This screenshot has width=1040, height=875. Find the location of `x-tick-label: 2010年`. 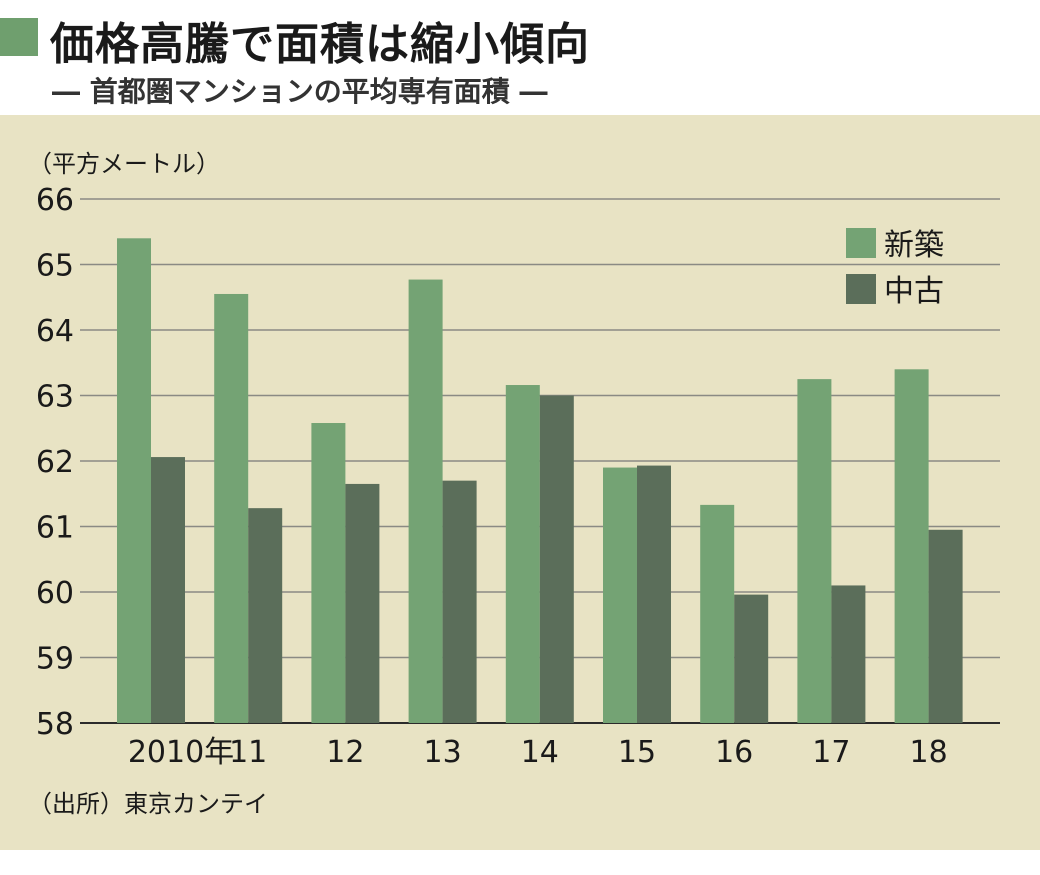

x-tick-label: 2010年 is located at coordinates (181, 752).